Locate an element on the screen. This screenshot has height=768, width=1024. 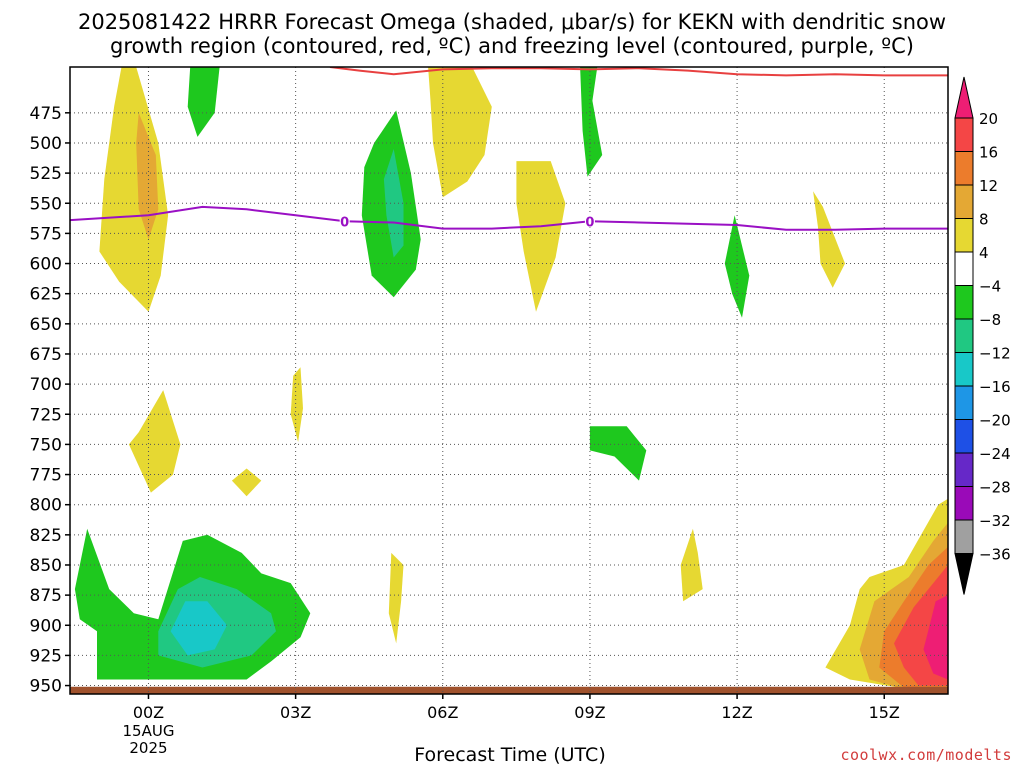
x-tick-label-03Z: 03Z is located at coordinates (295, 712).